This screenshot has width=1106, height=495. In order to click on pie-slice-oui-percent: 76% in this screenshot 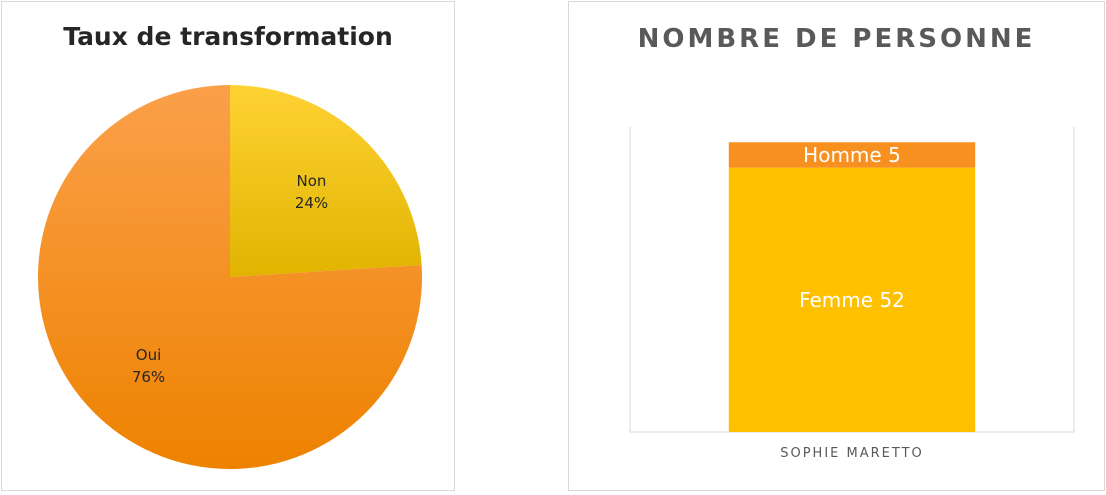, I will do `click(148, 377)`.